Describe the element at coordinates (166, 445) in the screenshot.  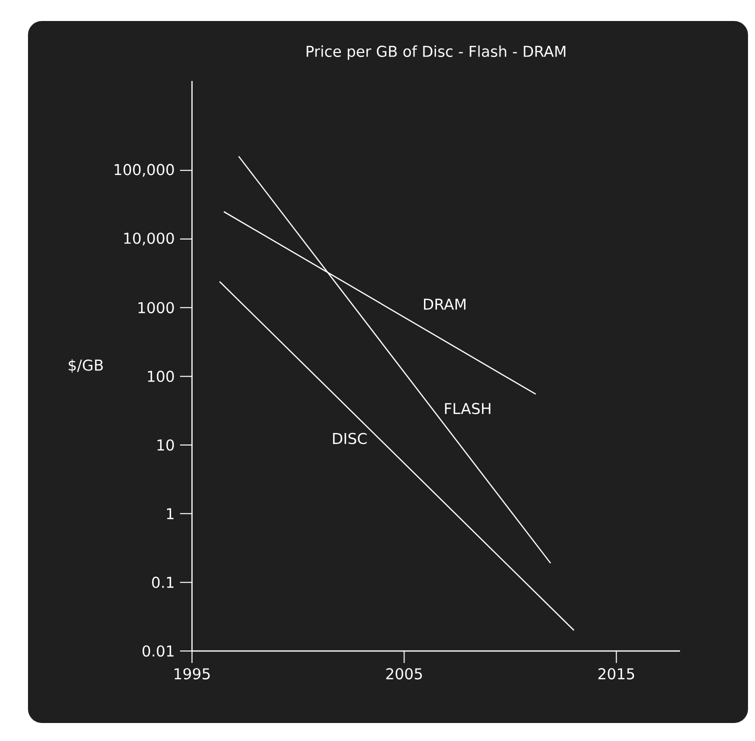
I see `y-tick-label: 10` at that location.